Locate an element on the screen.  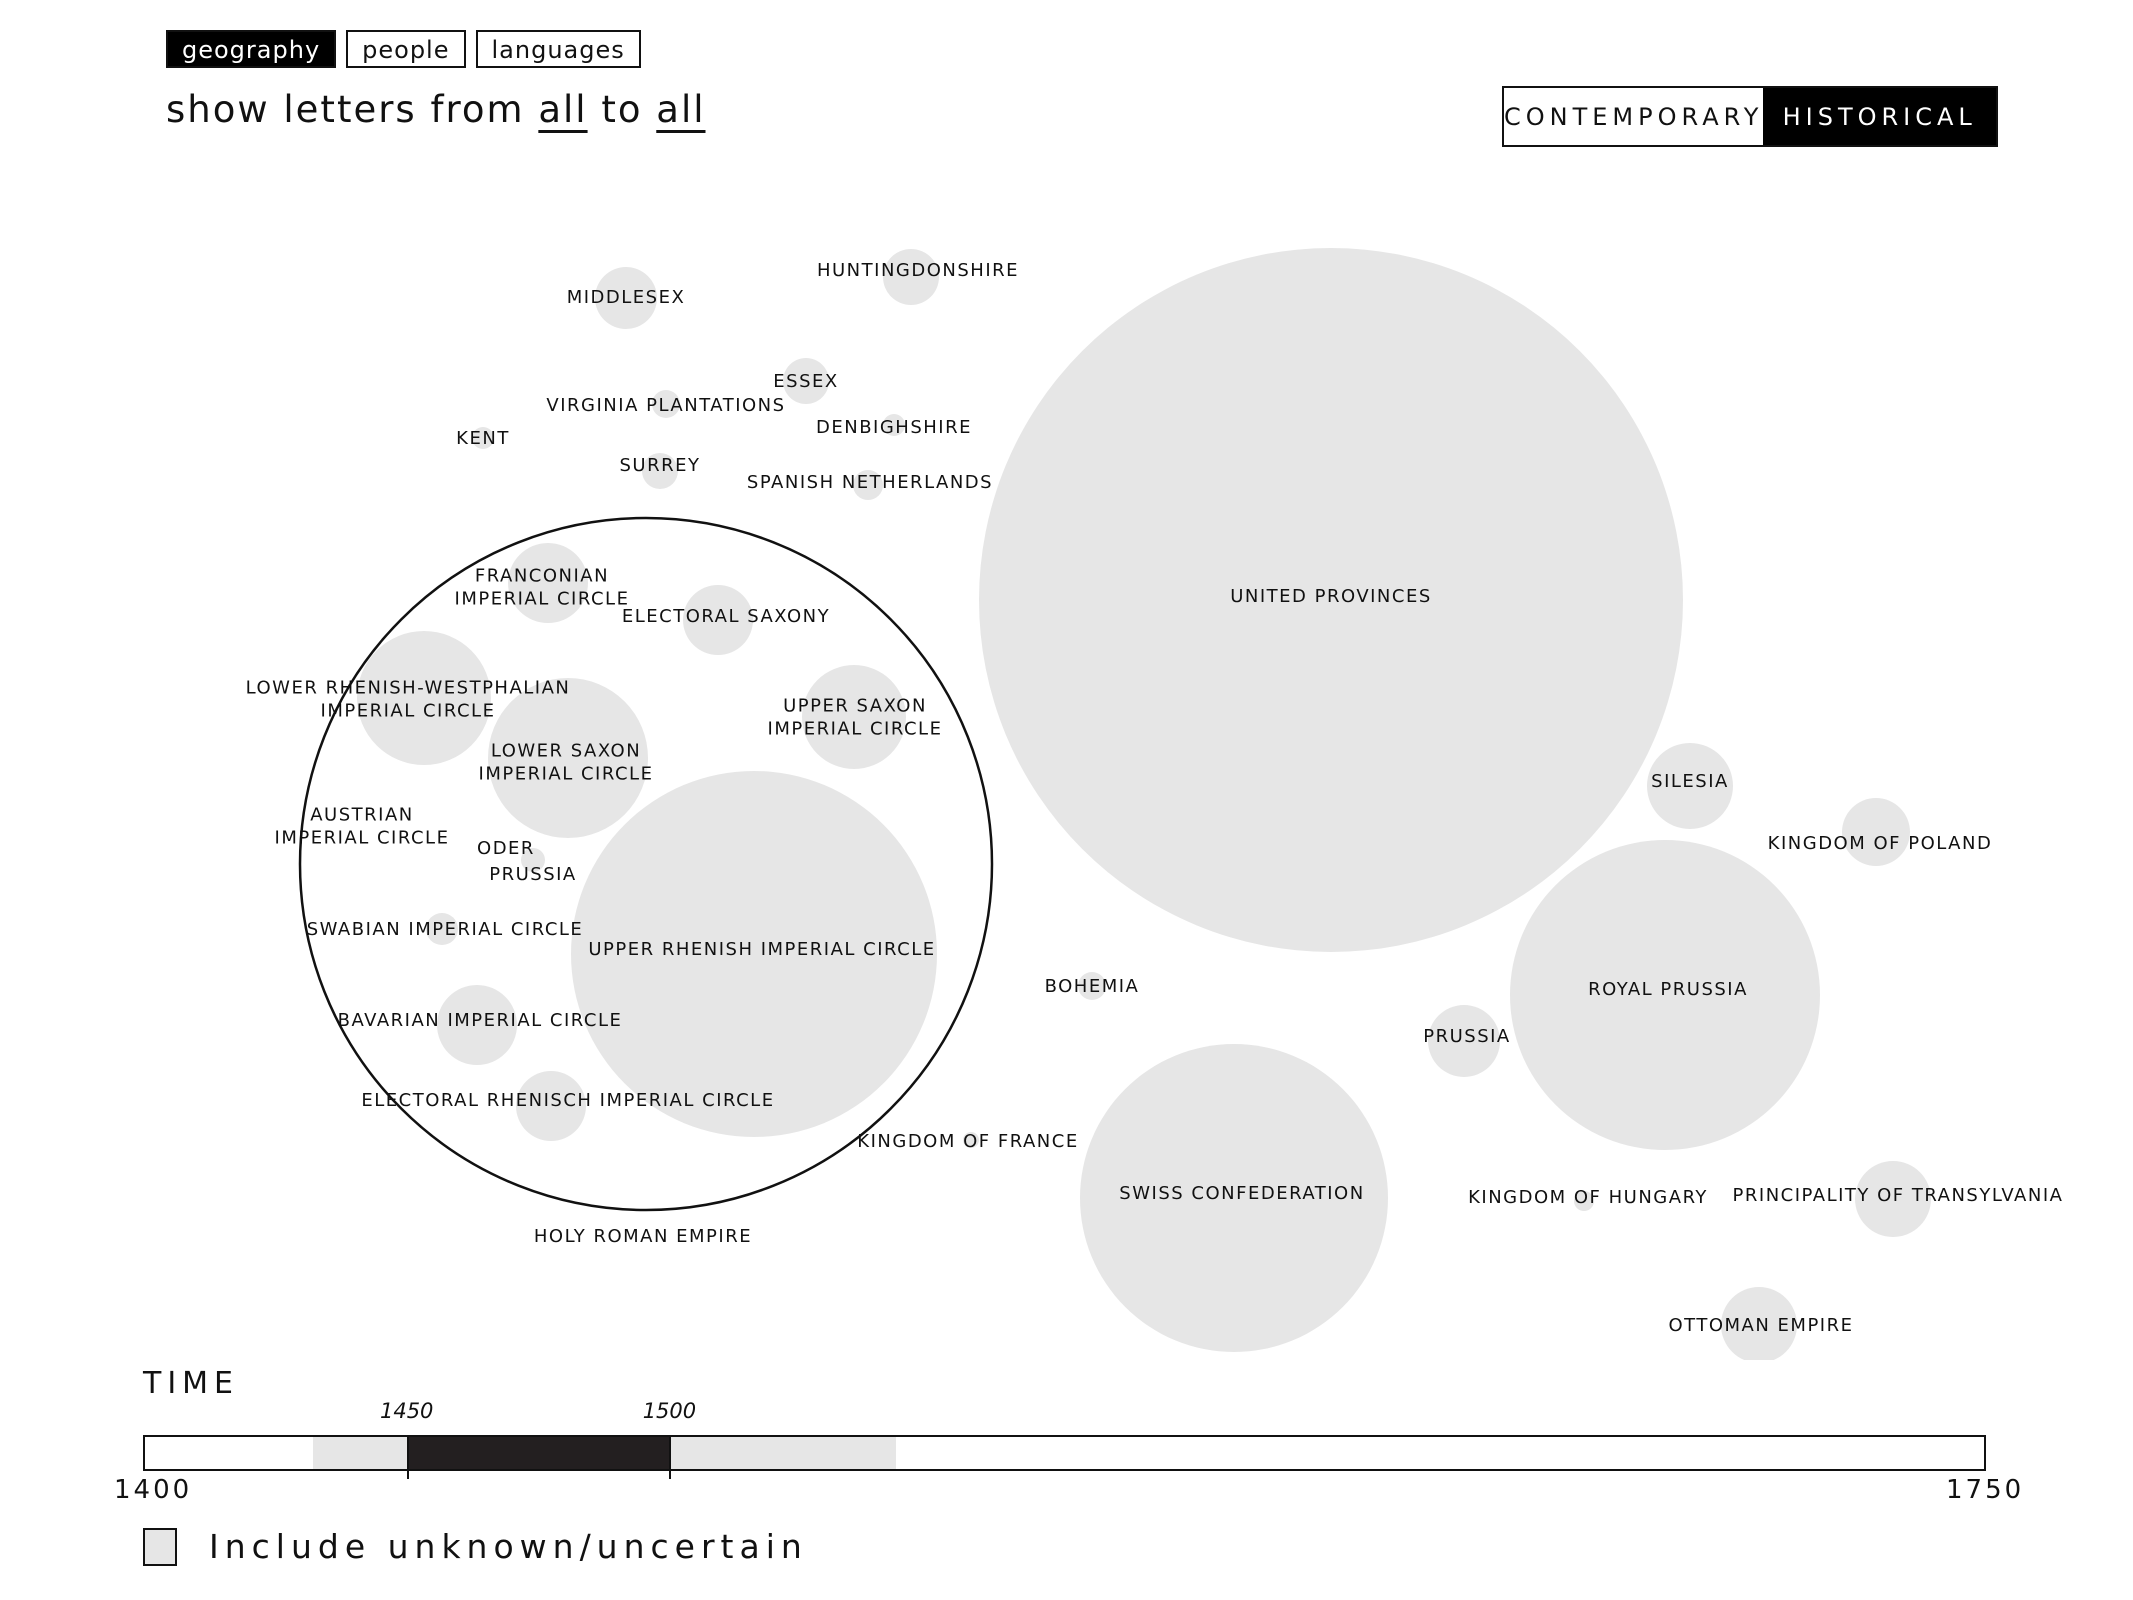
bubble-label-principality-of-transylvania: PRINCIPALITY OF TRANSYLVANIA is located at coordinates (1898, 1195).